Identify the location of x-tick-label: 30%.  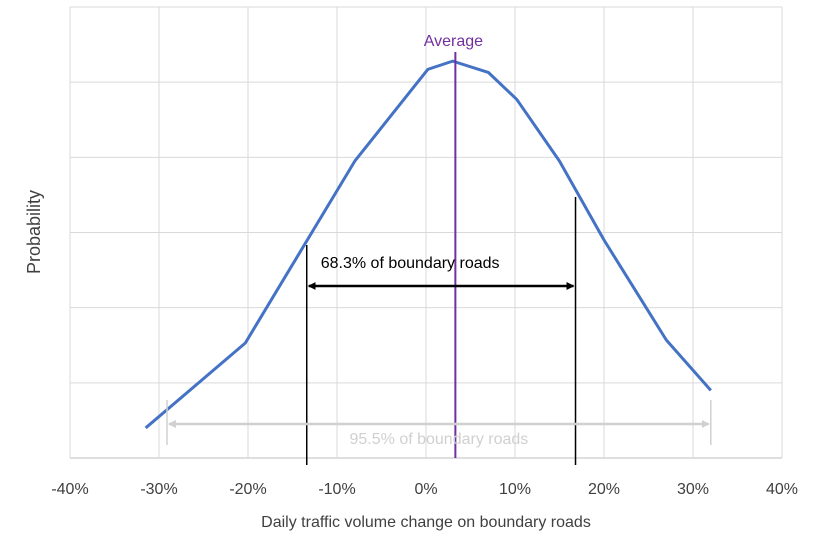
(693, 489).